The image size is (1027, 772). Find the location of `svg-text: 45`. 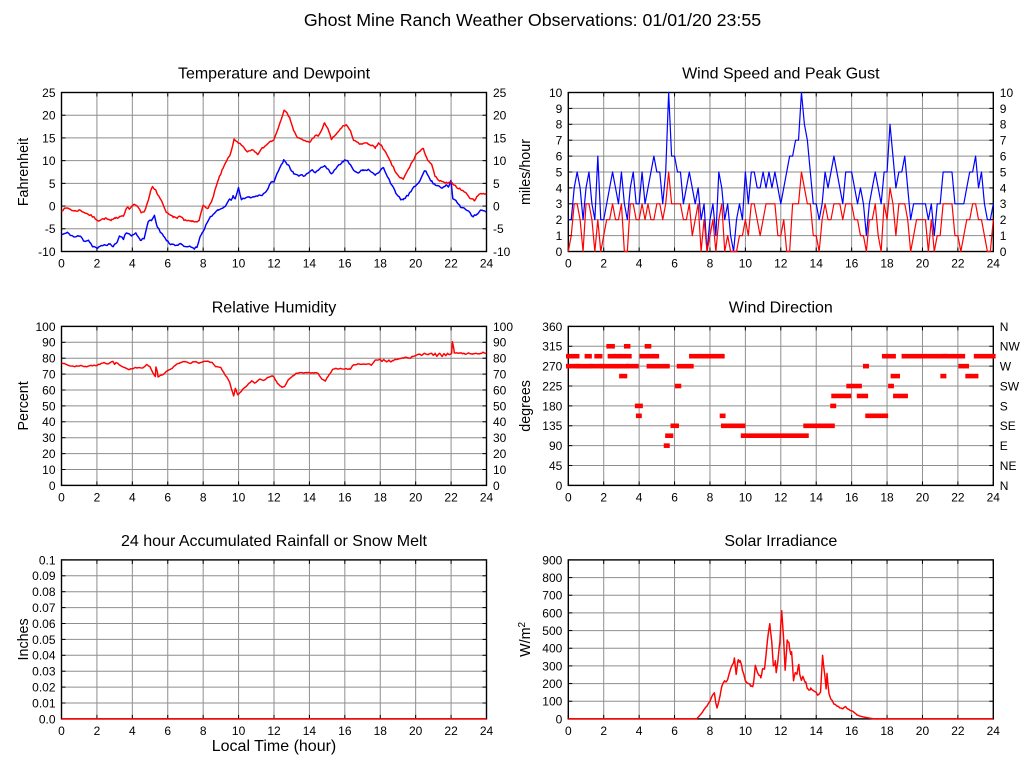

svg-text: 45 is located at coordinates (556, 466).